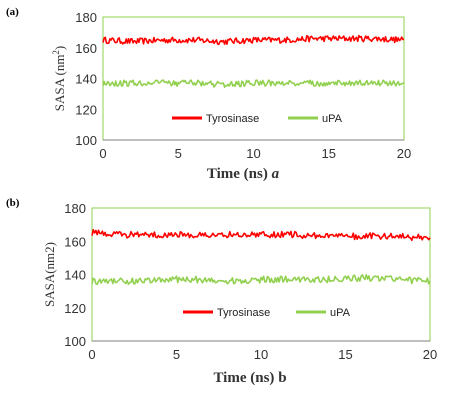 The image size is (476, 408). Describe the element at coordinates (56, 52) in the screenshot. I see `y-axis-label-superscript: 2` at that location.